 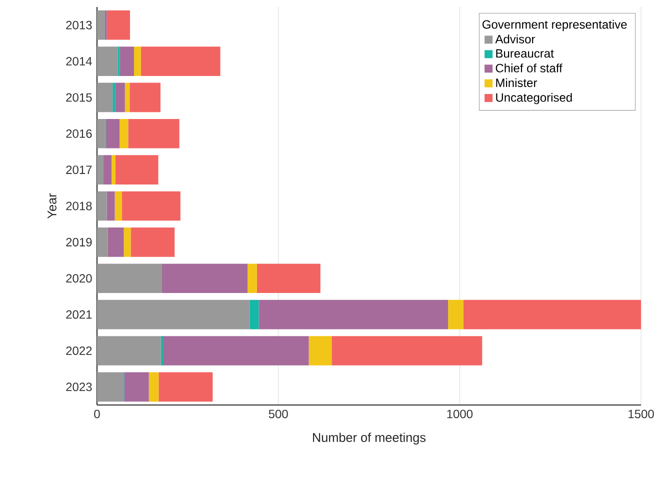 What do you see at coordinates (79, 350) in the screenshot?
I see `y-tick-label: 2022` at bounding box center [79, 350].